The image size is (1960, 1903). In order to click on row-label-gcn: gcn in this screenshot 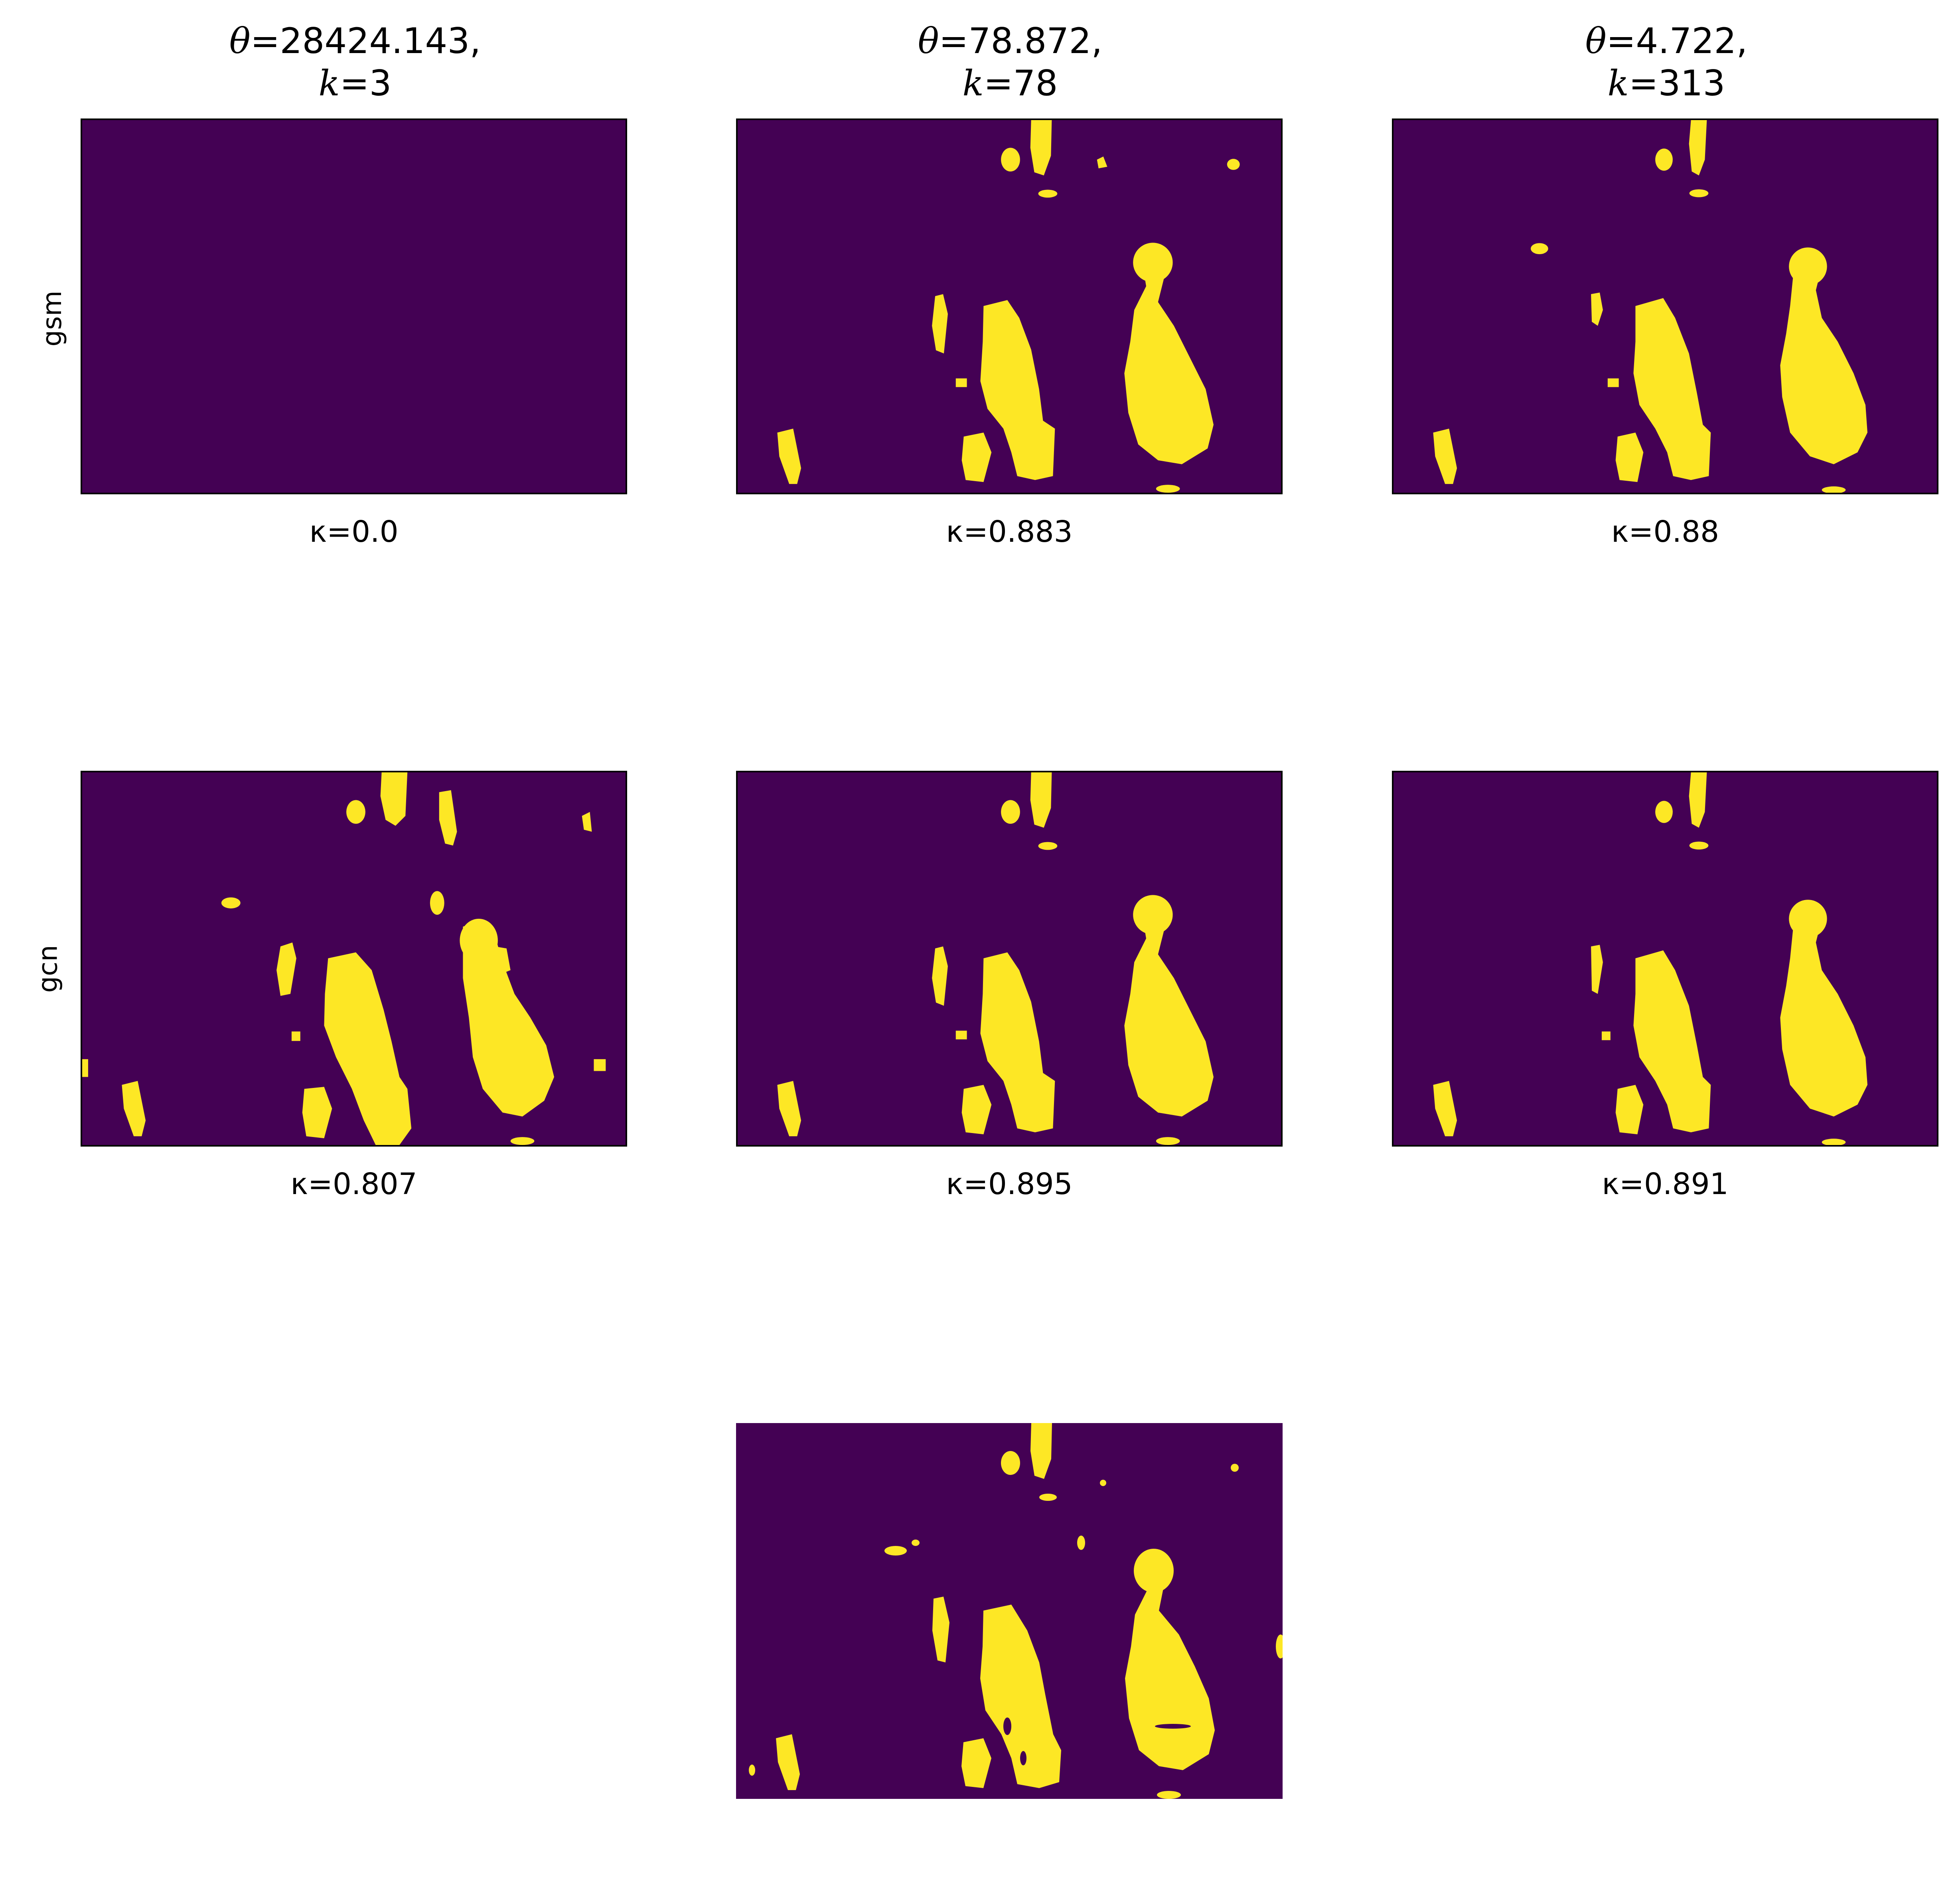, I will do `click(47, 969)`.